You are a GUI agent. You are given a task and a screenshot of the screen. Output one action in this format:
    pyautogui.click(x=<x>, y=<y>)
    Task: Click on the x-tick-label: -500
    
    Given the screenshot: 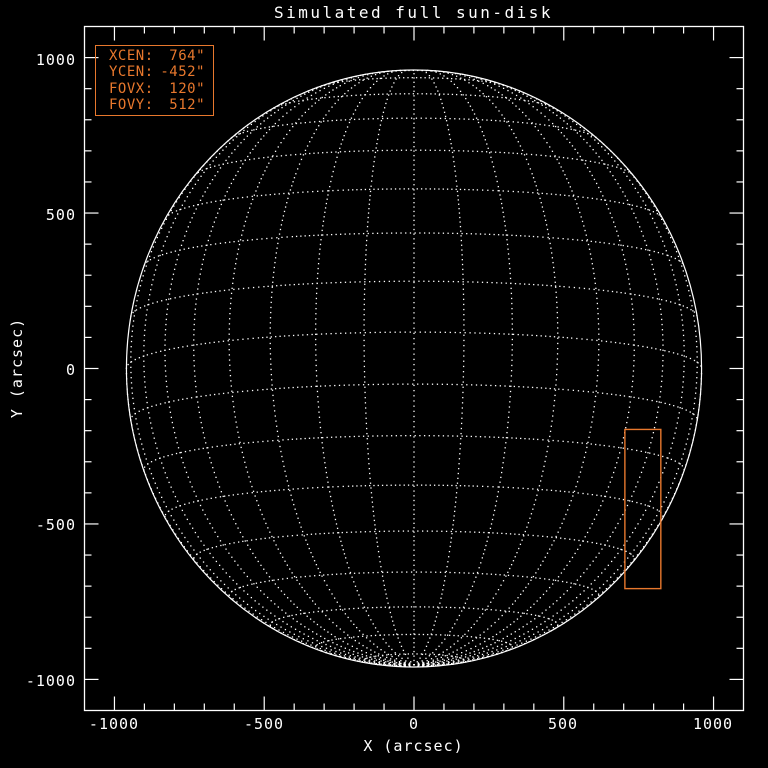 What is the action you would take?
    pyautogui.click(x=264, y=724)
    